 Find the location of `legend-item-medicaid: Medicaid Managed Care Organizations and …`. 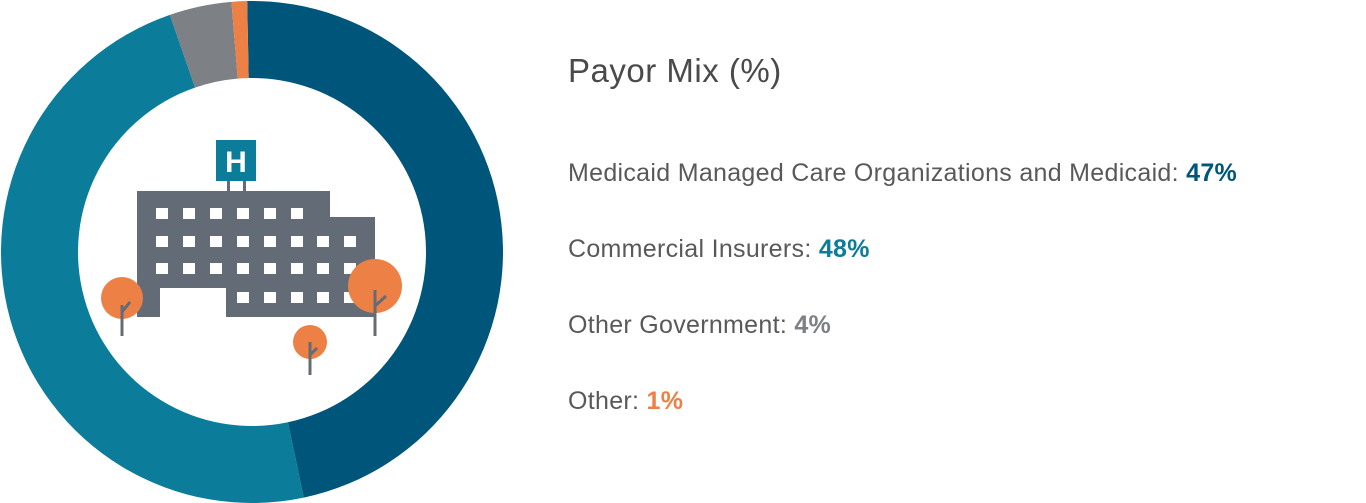

legend-item-medicaid: Medicaid Managed Care Organizations and … is located at coordinates (903, 173).